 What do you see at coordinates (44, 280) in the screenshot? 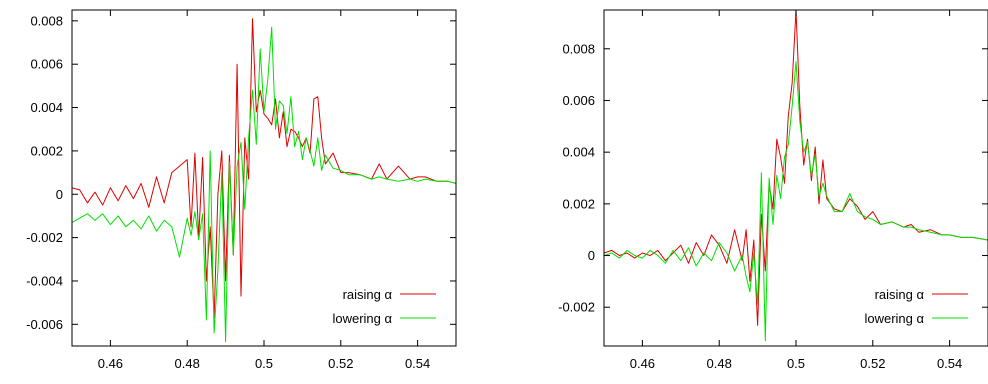
I see `y-tick-label: -0.004` at bounding box center [44, 280].